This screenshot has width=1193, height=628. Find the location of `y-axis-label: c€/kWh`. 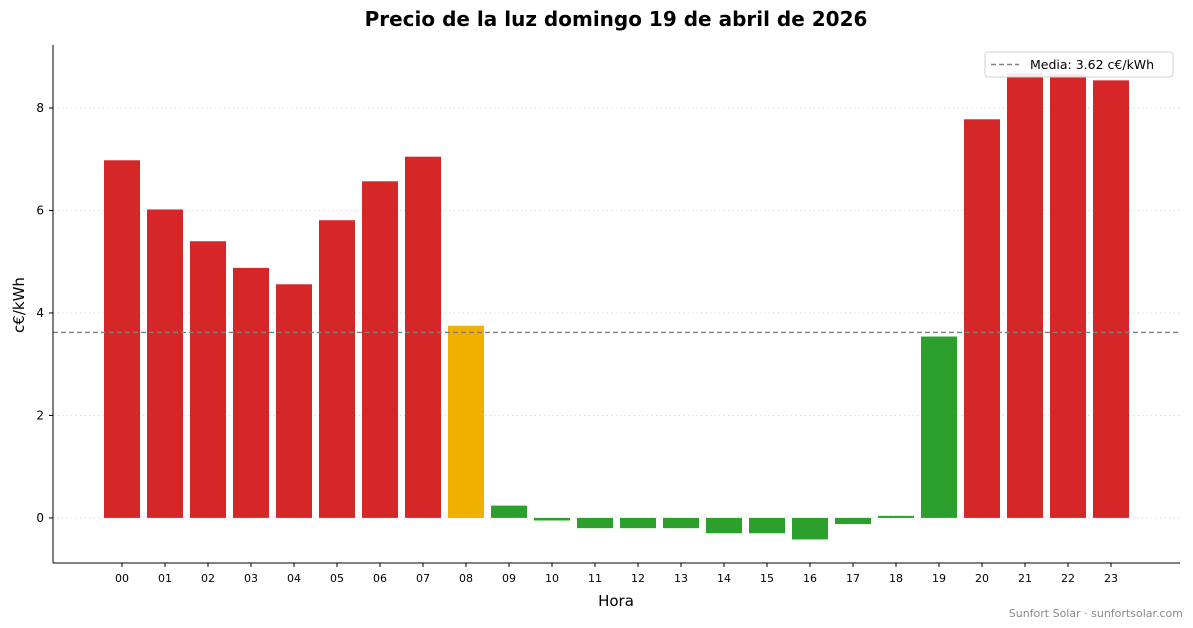

y-axis-label: c€/kWh is located at coordinates (19, 305).